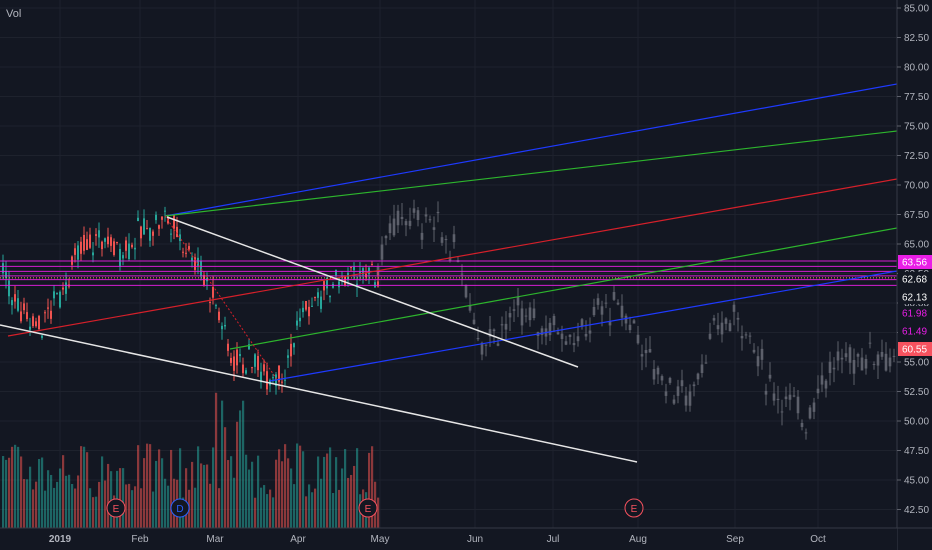  Describe the element at coordinates (368, 509) in the screenshot. I see `event-marker-label: E` at that location.